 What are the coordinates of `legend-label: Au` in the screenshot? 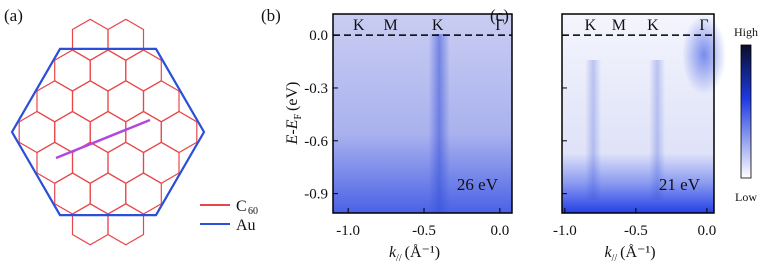 It's located at (246, 225).